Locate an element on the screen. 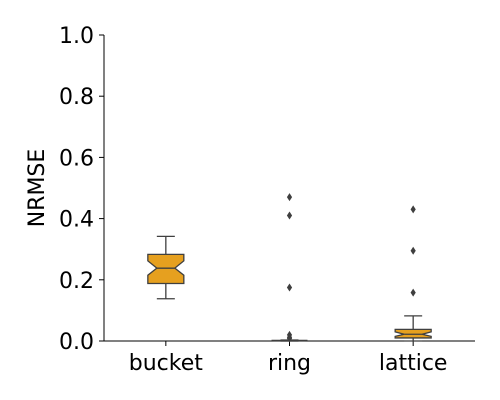  x-tick-label: bucket is located at coordinates (166, 363).